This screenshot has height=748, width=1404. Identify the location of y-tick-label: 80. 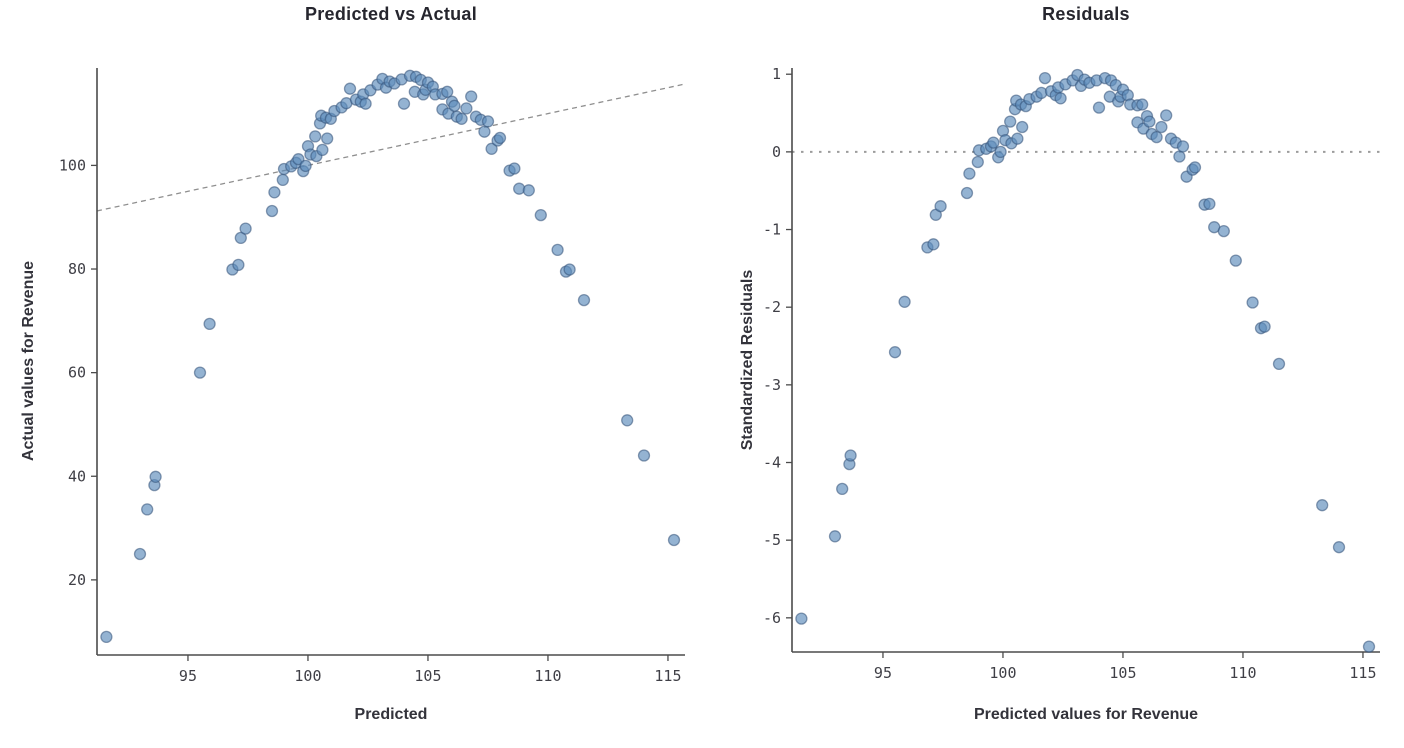
(77, 269).